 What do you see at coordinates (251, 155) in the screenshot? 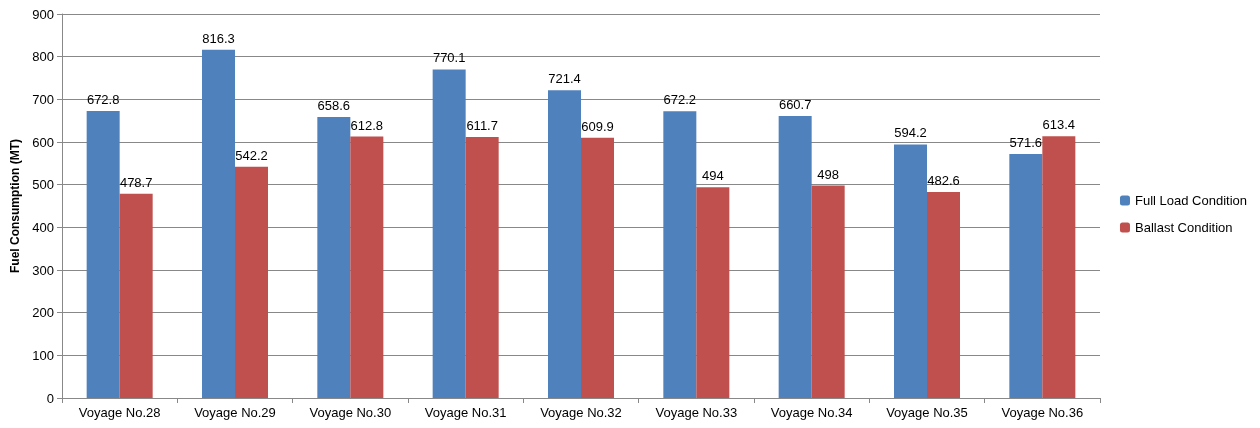
I see `data-label: 542.2` at bounding box center [251, 155].